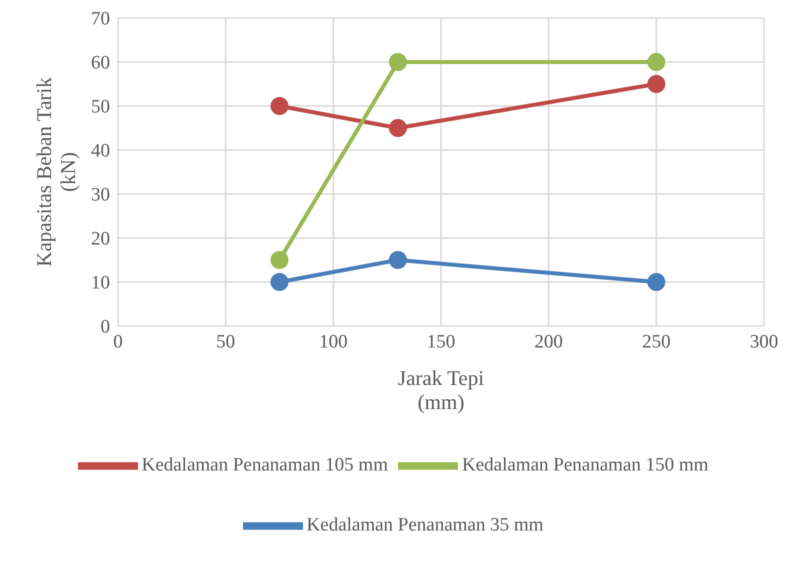 The image size is (792, 574). What do you see at coordinates (118, 341) in the screenshot?
I see `x-tick-label: 0` at bounding box center [118, 341].